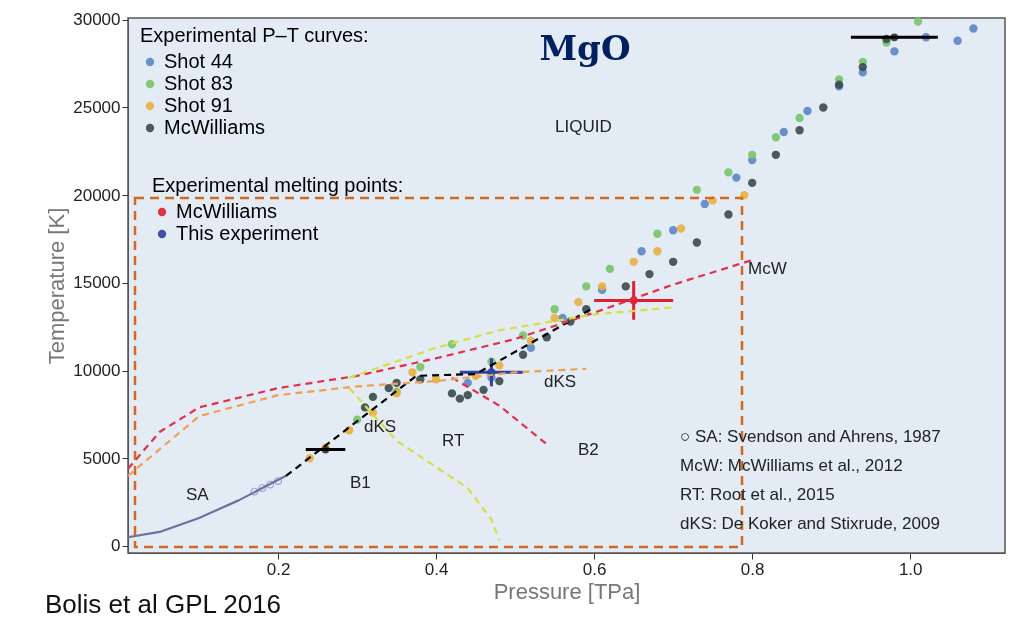 Image resolution: width=1012 pixels, height=627 pixels. Describe the element at coordinates (910, 569) in the screenshot. I see `x-tick-label: 1.0` at that location.